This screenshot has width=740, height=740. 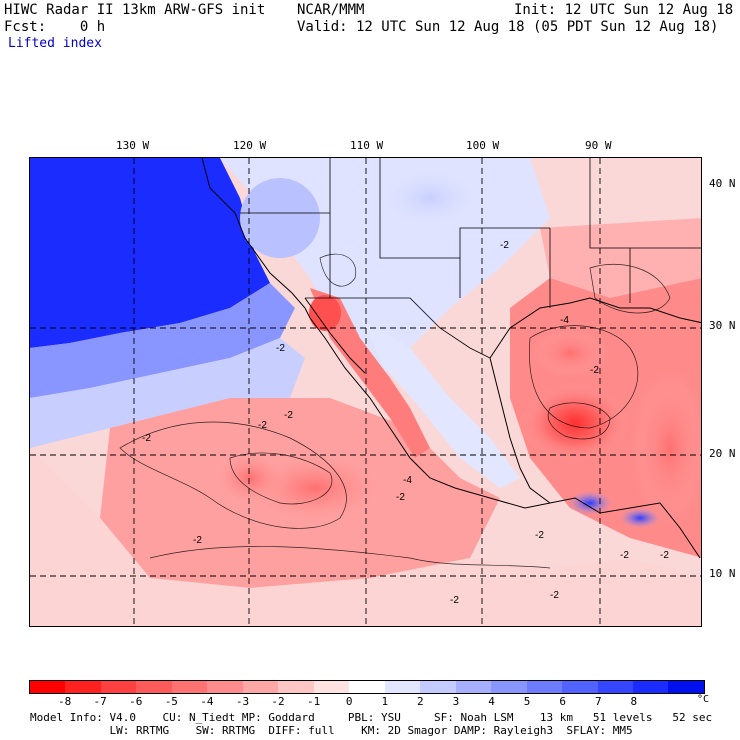 I want to click on colorbar-tick-label: 2, so click(x=420, y=701).